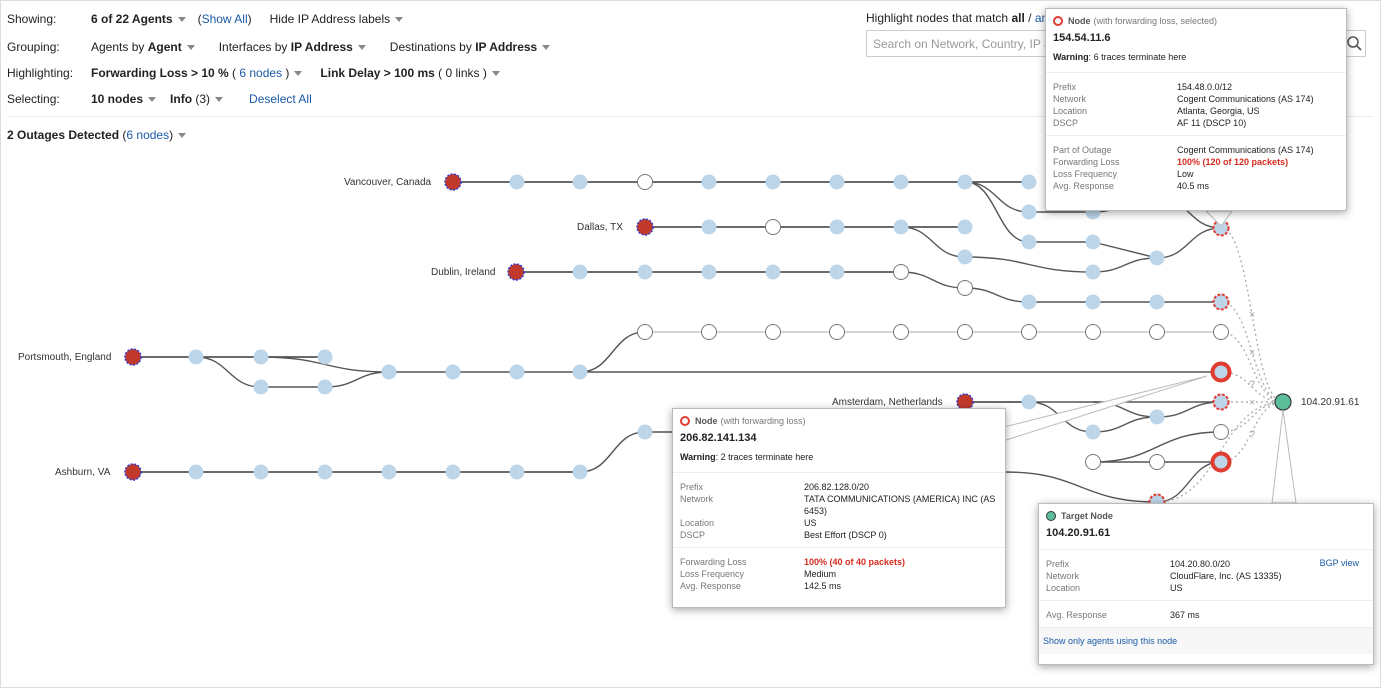 This screenshot has width=1381, height=688. Describe the element at coordinates (83, 472) in the screenshot. I see `agent-label-ashburn: Ashburn, VA` at that location.